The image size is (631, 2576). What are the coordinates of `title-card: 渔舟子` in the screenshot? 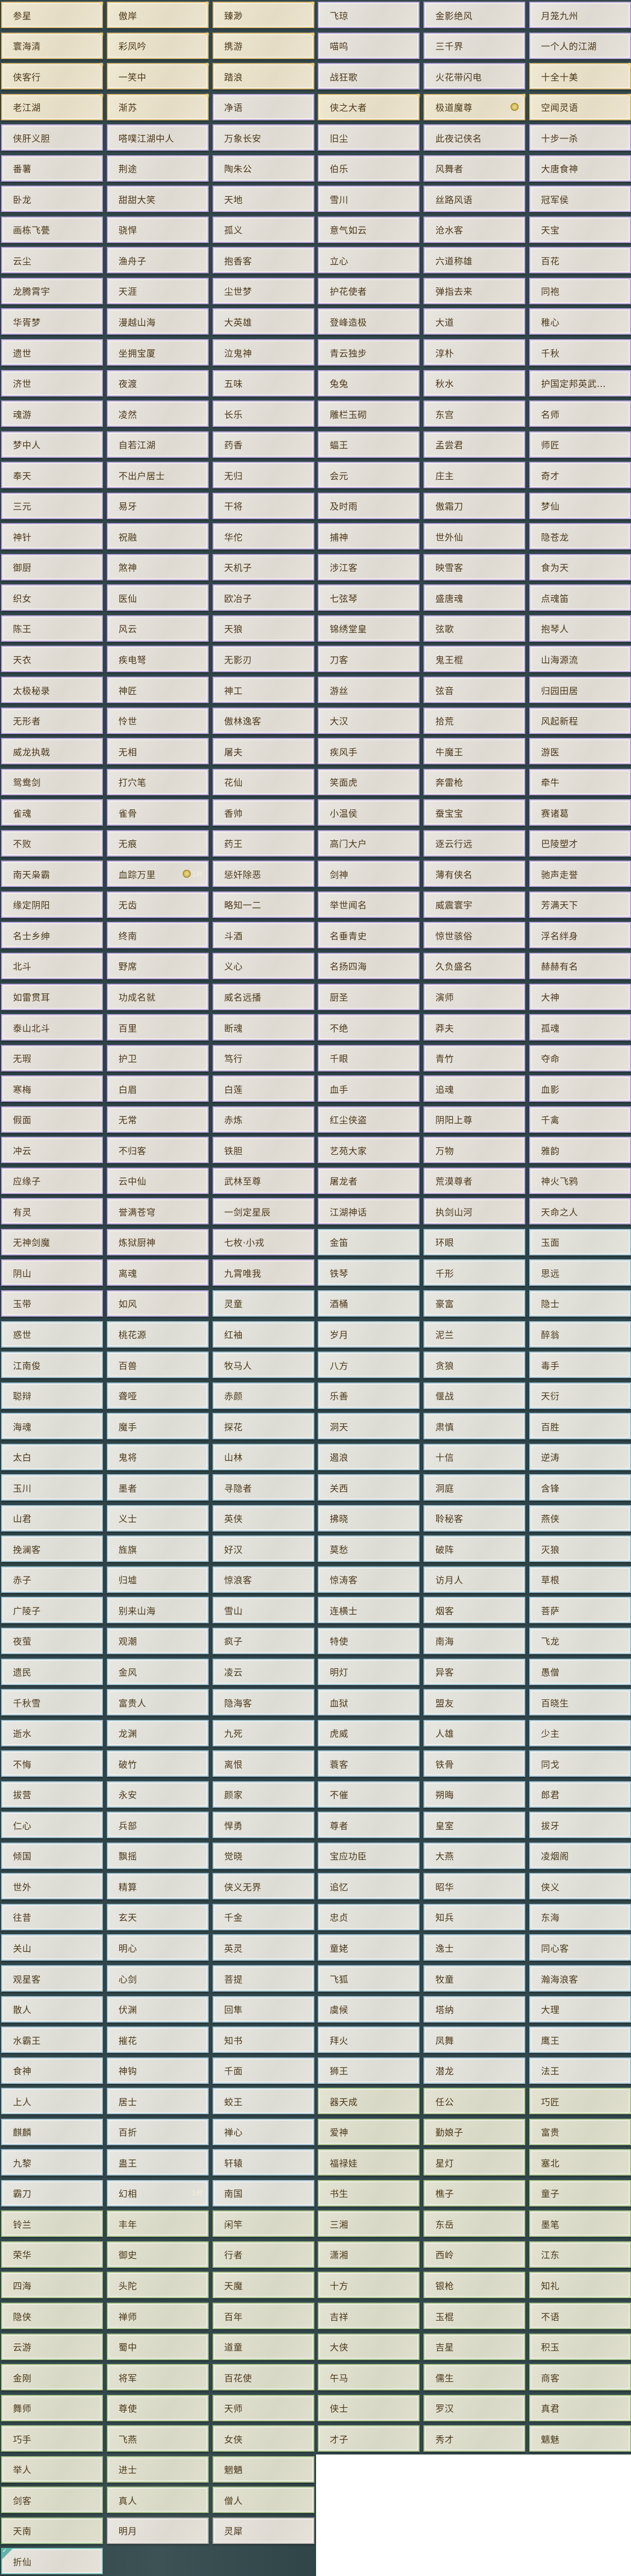 It's located at (157, 260).